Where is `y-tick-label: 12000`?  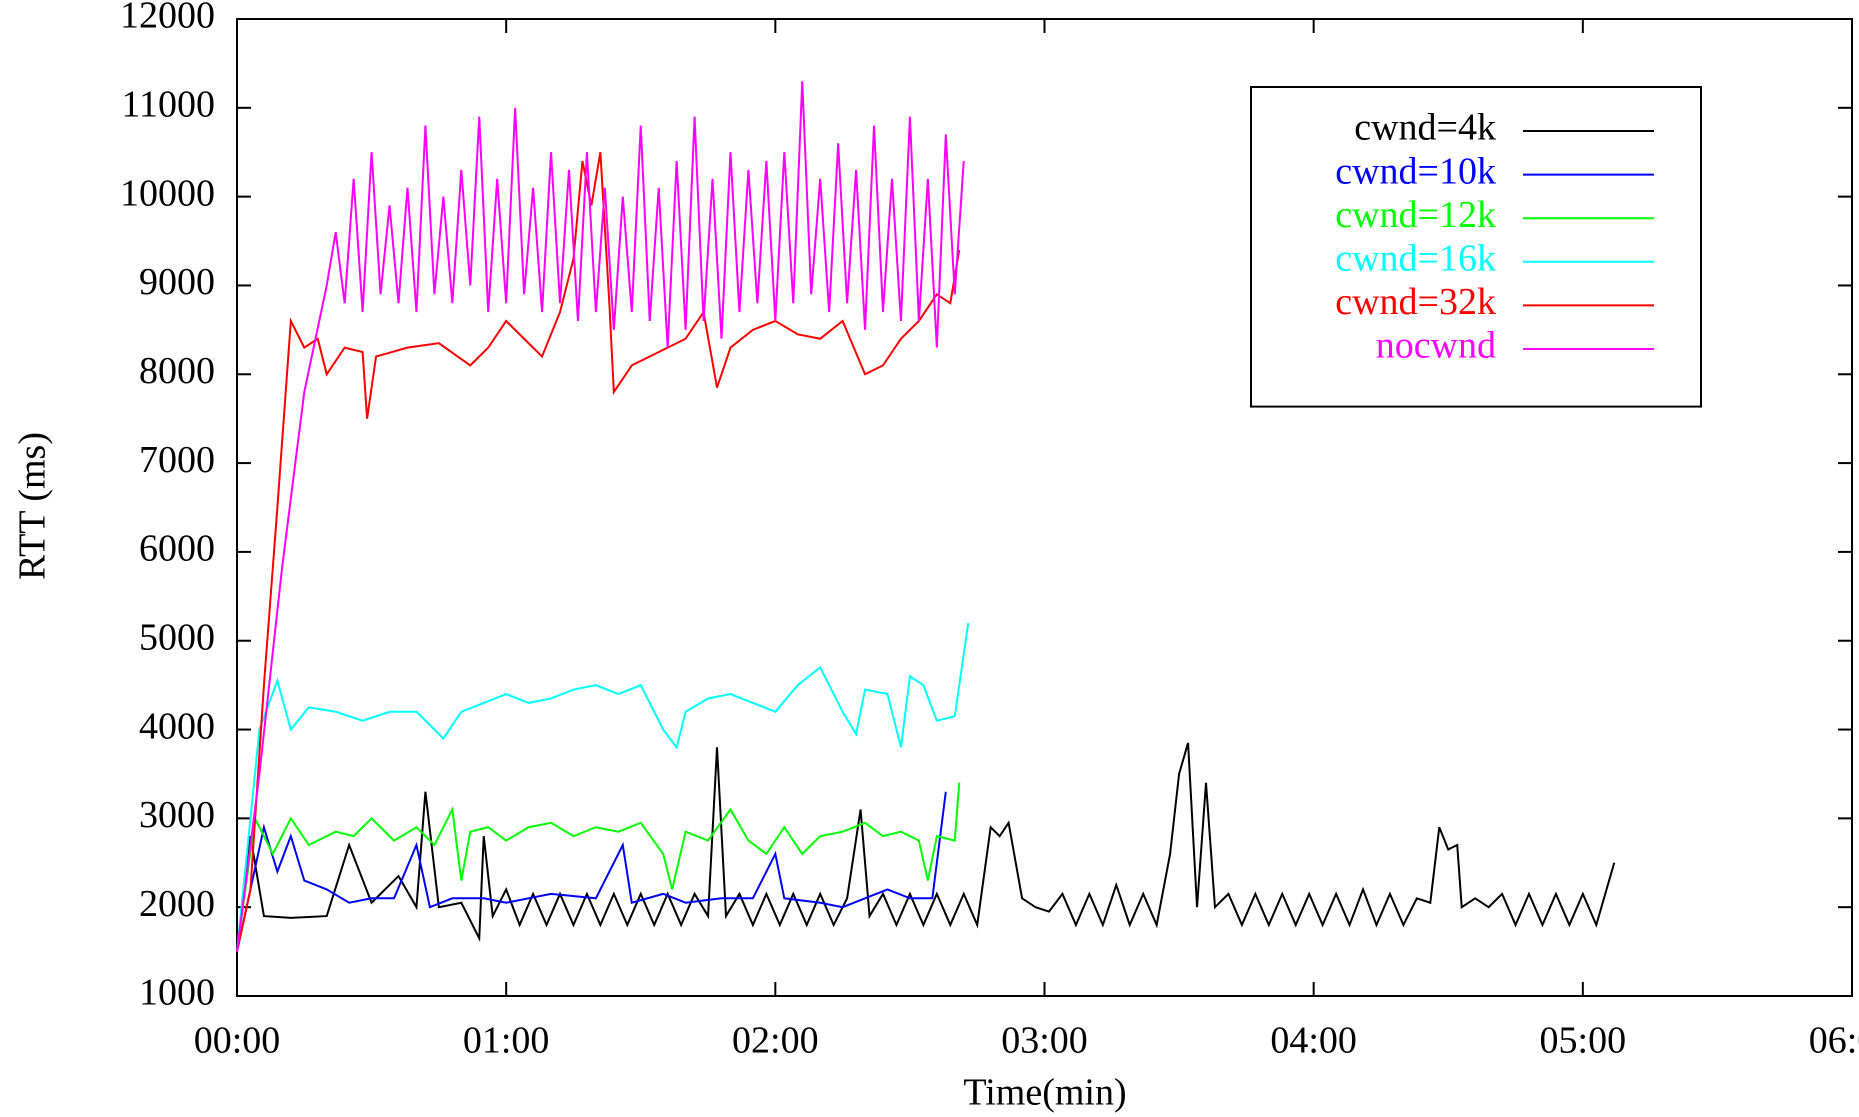 y-tick-label: 12000 is located at coordinates (167, 18).